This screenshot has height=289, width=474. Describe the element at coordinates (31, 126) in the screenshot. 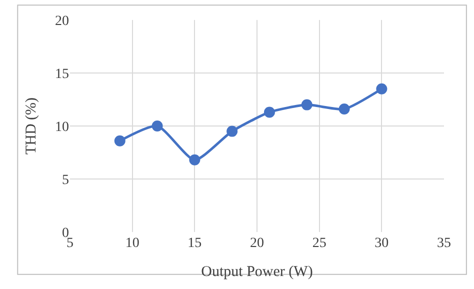

I see `y-axis-title: THD (%)` at that location.